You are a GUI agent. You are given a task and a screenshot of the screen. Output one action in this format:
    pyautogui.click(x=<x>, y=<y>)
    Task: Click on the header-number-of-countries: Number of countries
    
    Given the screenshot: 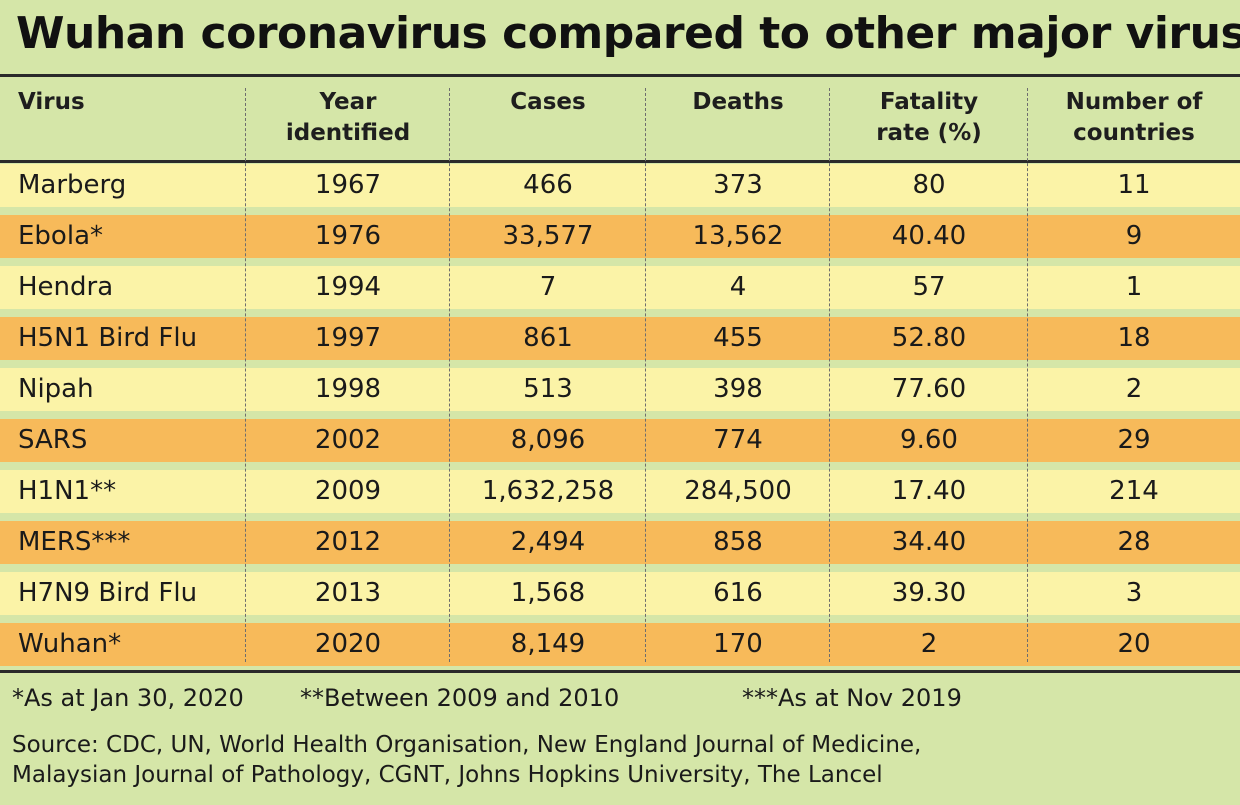 What is the action you would take?
    pyautogui.click(x=1134, y=117)
    